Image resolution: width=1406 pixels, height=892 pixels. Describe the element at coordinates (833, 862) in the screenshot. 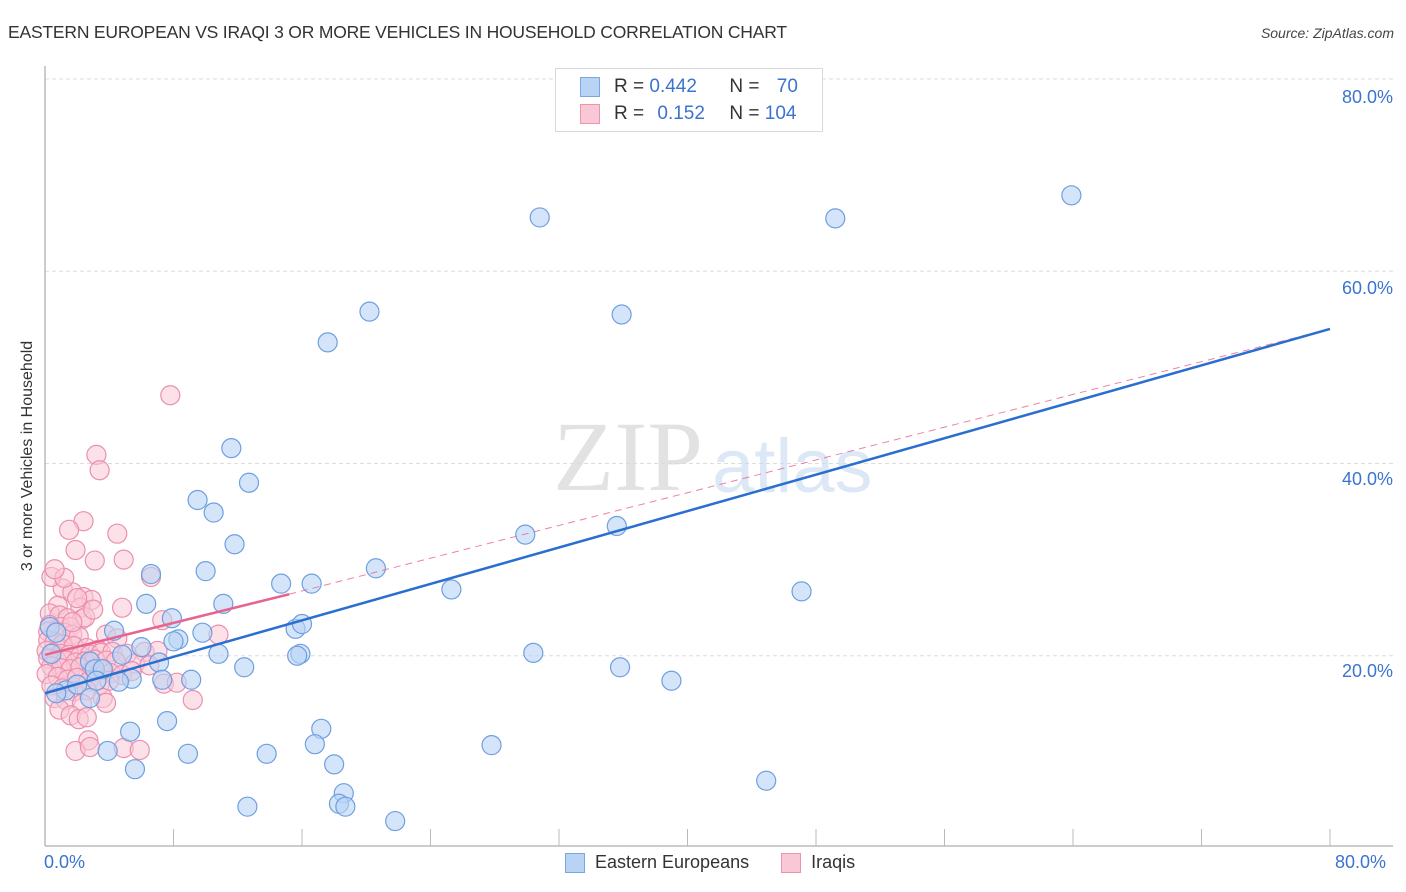

I see `legend-label: Iraqis` at that location.